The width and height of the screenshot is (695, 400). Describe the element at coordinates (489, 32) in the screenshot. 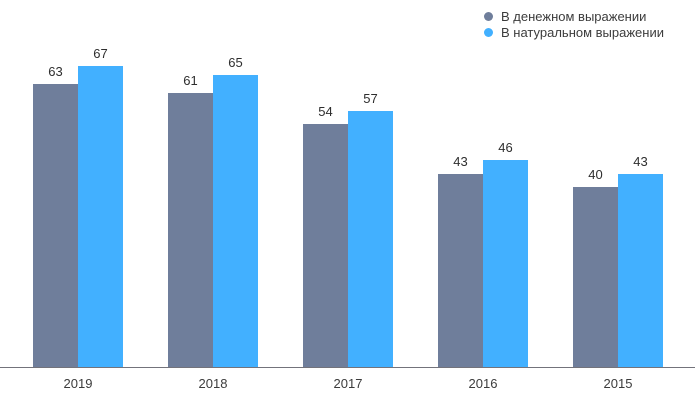

I see `legend-circle-blue-icon` at that location.